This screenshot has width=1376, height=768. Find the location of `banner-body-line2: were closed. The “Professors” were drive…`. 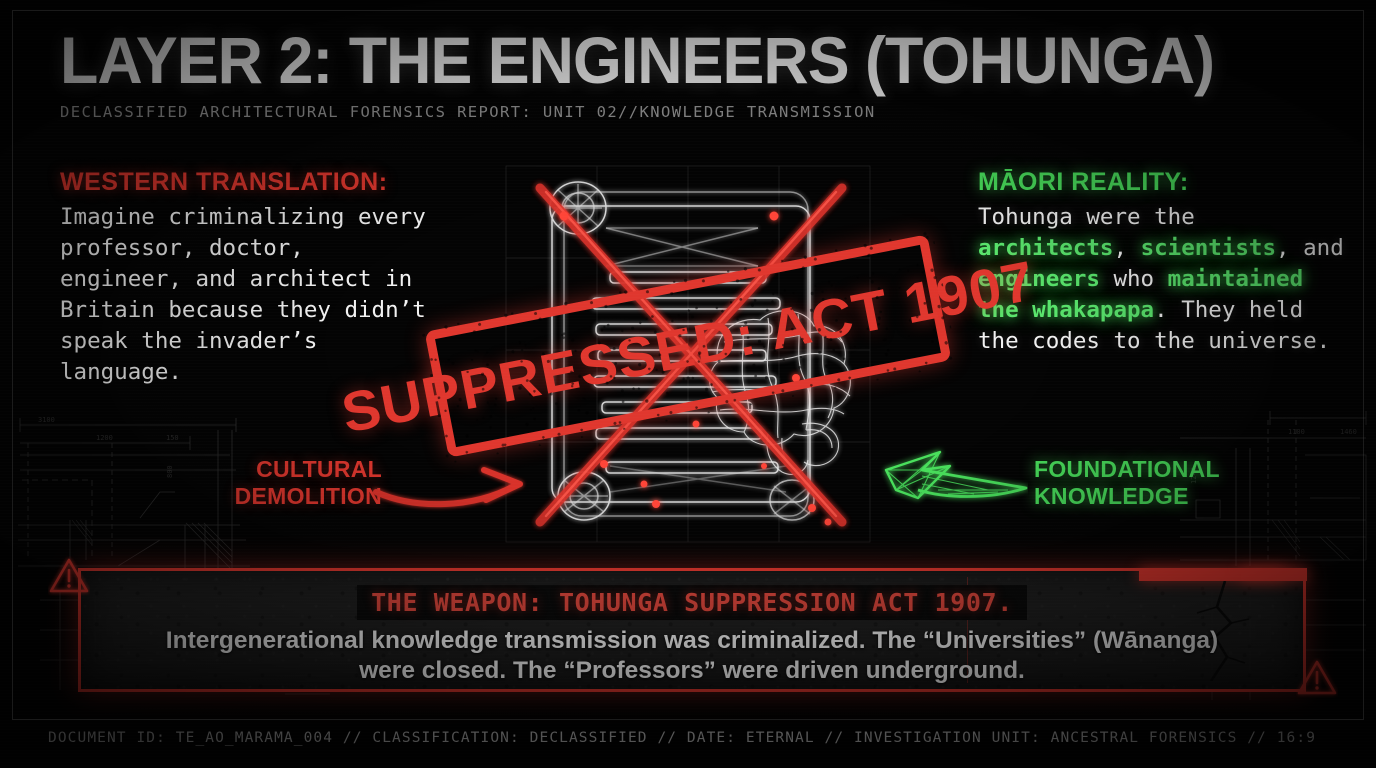

banner-body-line2: were closed. The “Professors” were drive… is located at coordinates (692, 670).